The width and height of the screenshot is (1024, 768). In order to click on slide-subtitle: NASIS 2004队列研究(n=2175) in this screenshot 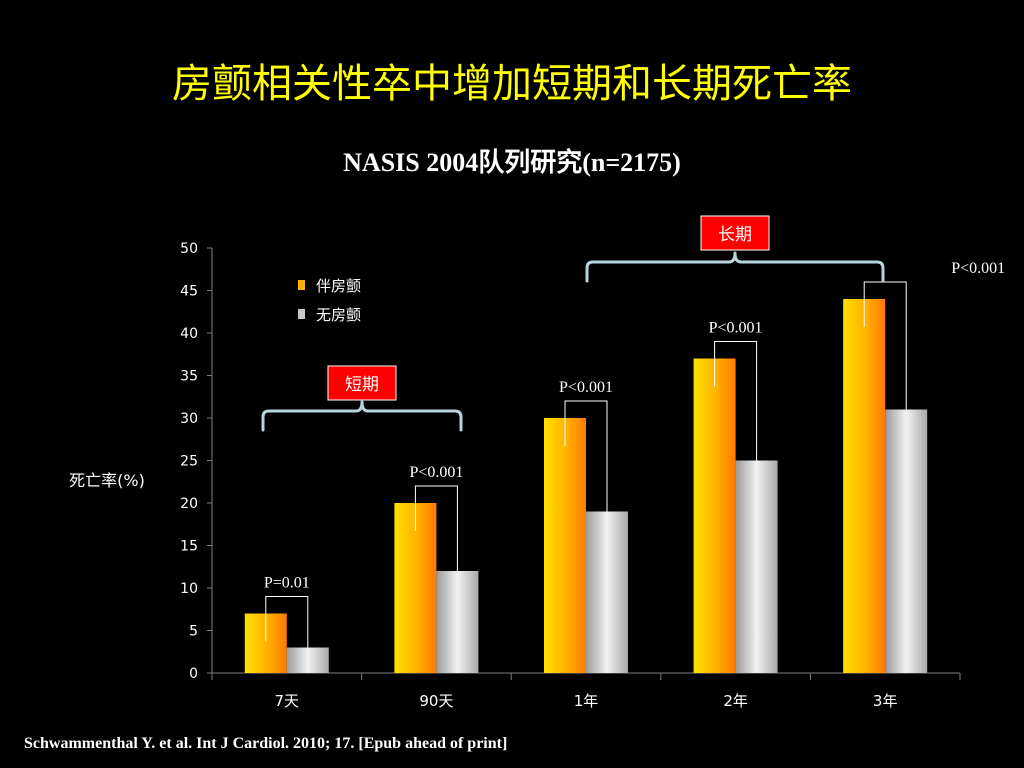, I will do `click(512, 162)`.